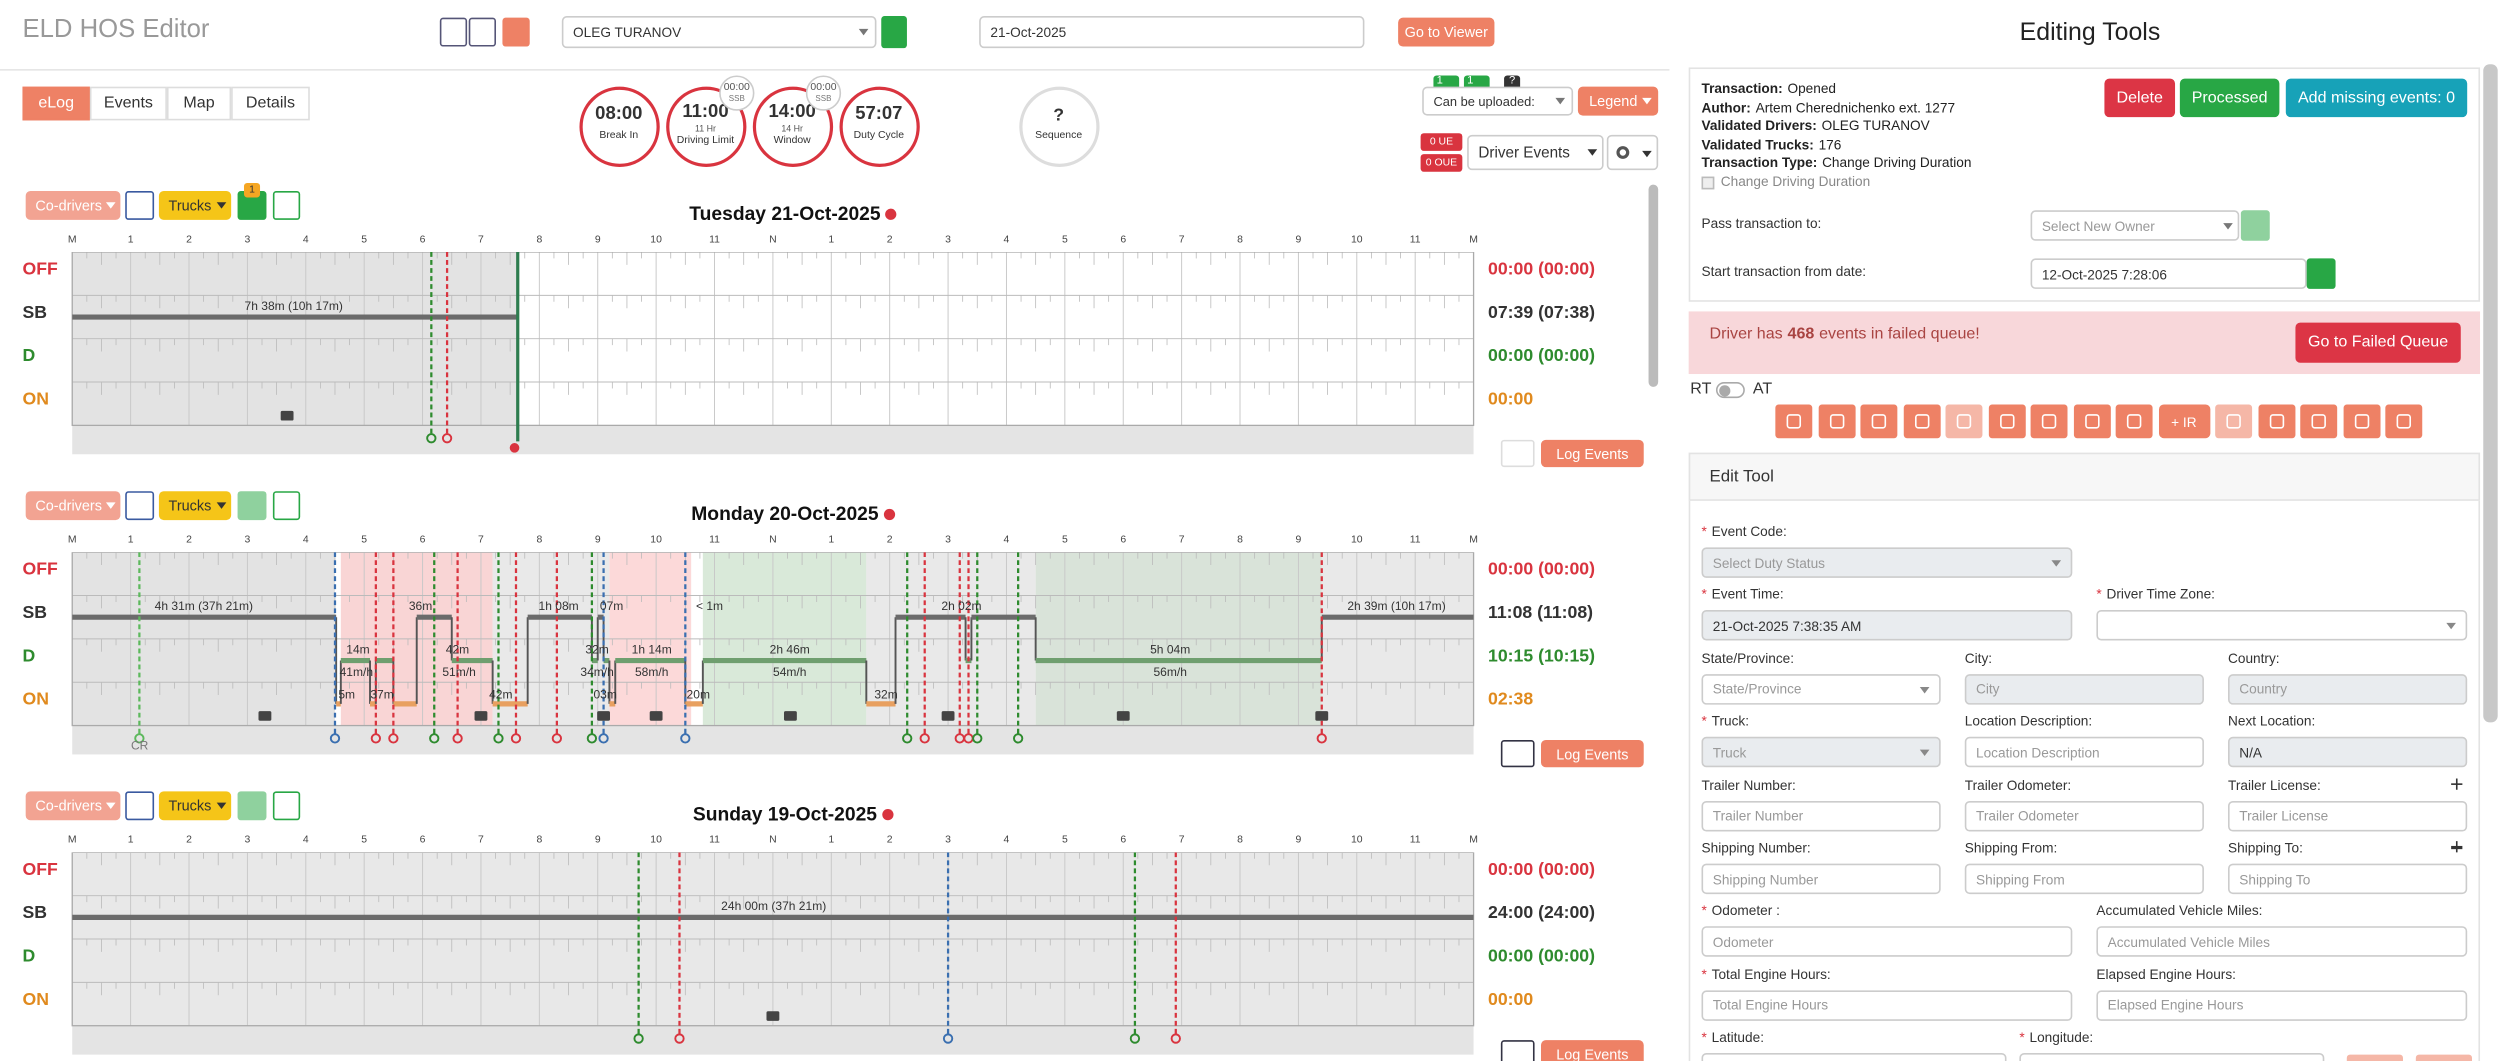  I want to click on driver-select: OLEG TURANOV, so click(719, 32).